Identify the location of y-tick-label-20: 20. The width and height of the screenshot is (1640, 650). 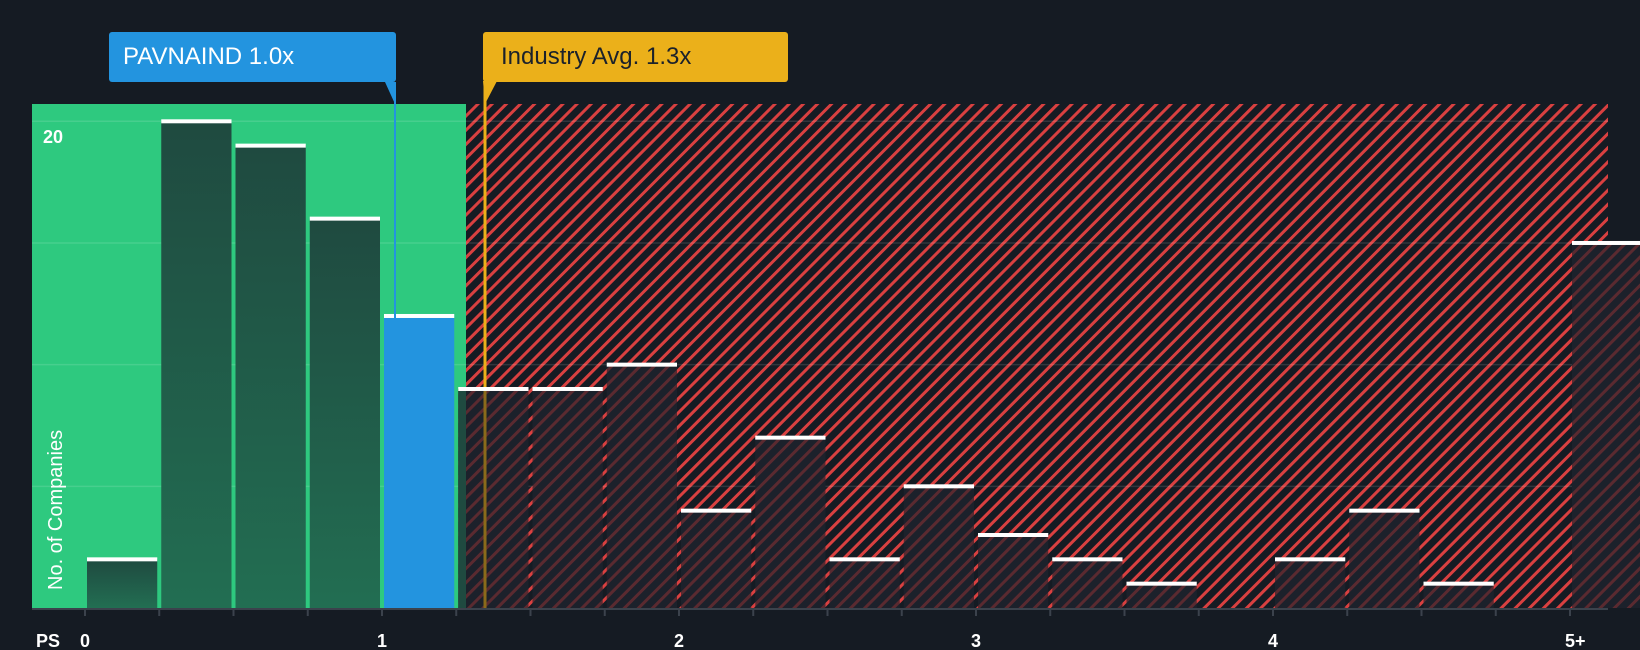
(53, 137).